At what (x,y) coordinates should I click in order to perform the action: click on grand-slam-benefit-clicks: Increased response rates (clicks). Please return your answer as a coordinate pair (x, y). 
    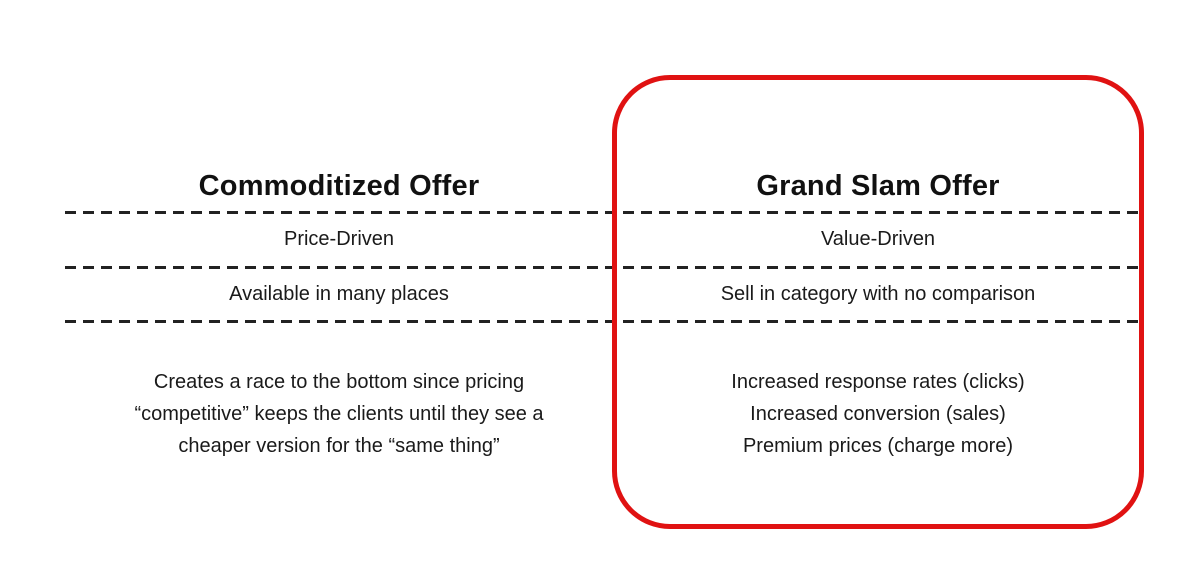
    Looking at the image, I should click on (878, 382).